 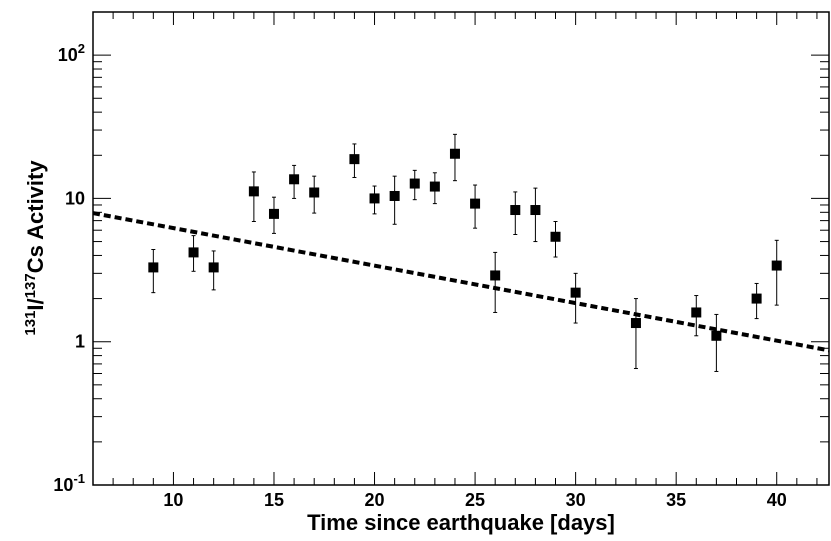 What do you see at coordinates (35, 307) in the screenshot?
I see `y-axis-title-iso1-symbol: I` at bounding box center [35, 307].